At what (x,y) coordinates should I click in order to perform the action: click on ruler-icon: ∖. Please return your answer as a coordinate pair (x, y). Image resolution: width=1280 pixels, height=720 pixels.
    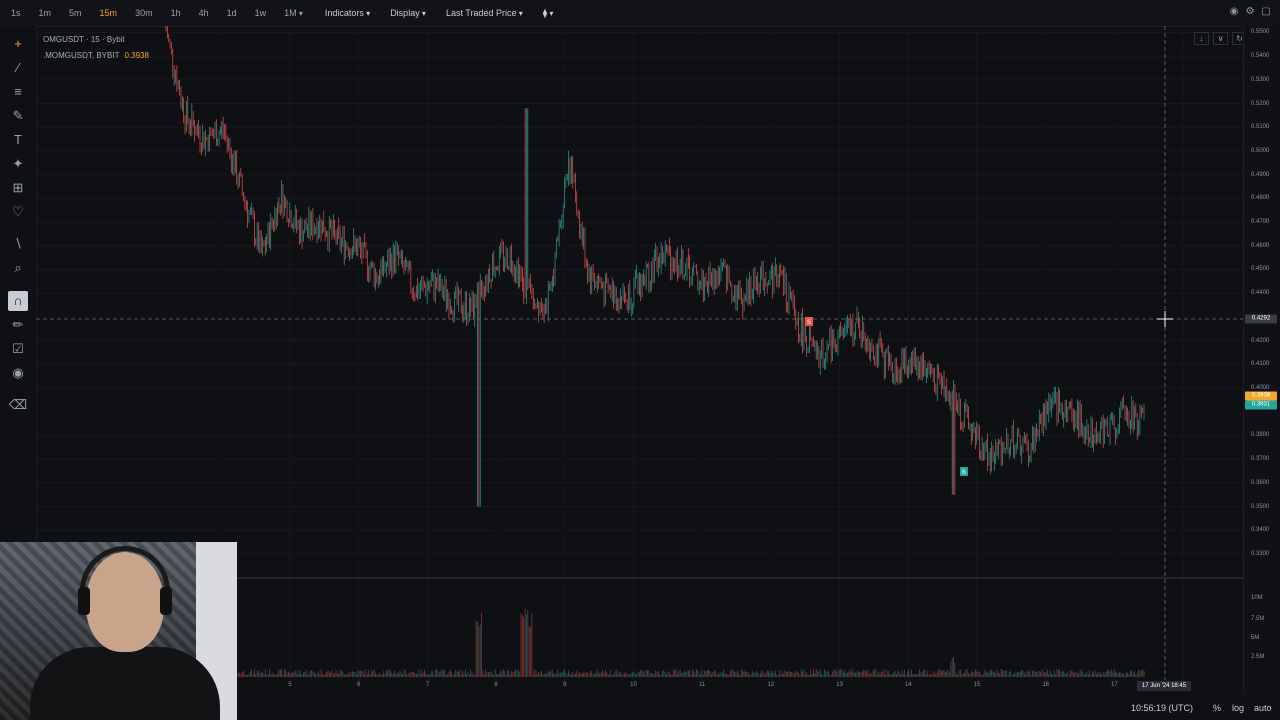
    Looking at the image, I should click on (18, 243).